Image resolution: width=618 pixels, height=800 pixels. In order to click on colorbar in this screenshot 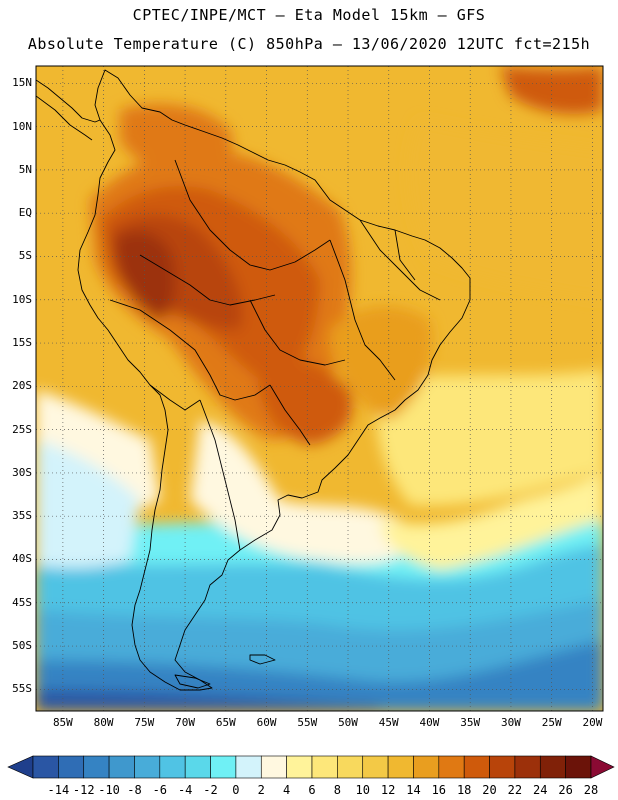, I will do `click(311, 767)`.